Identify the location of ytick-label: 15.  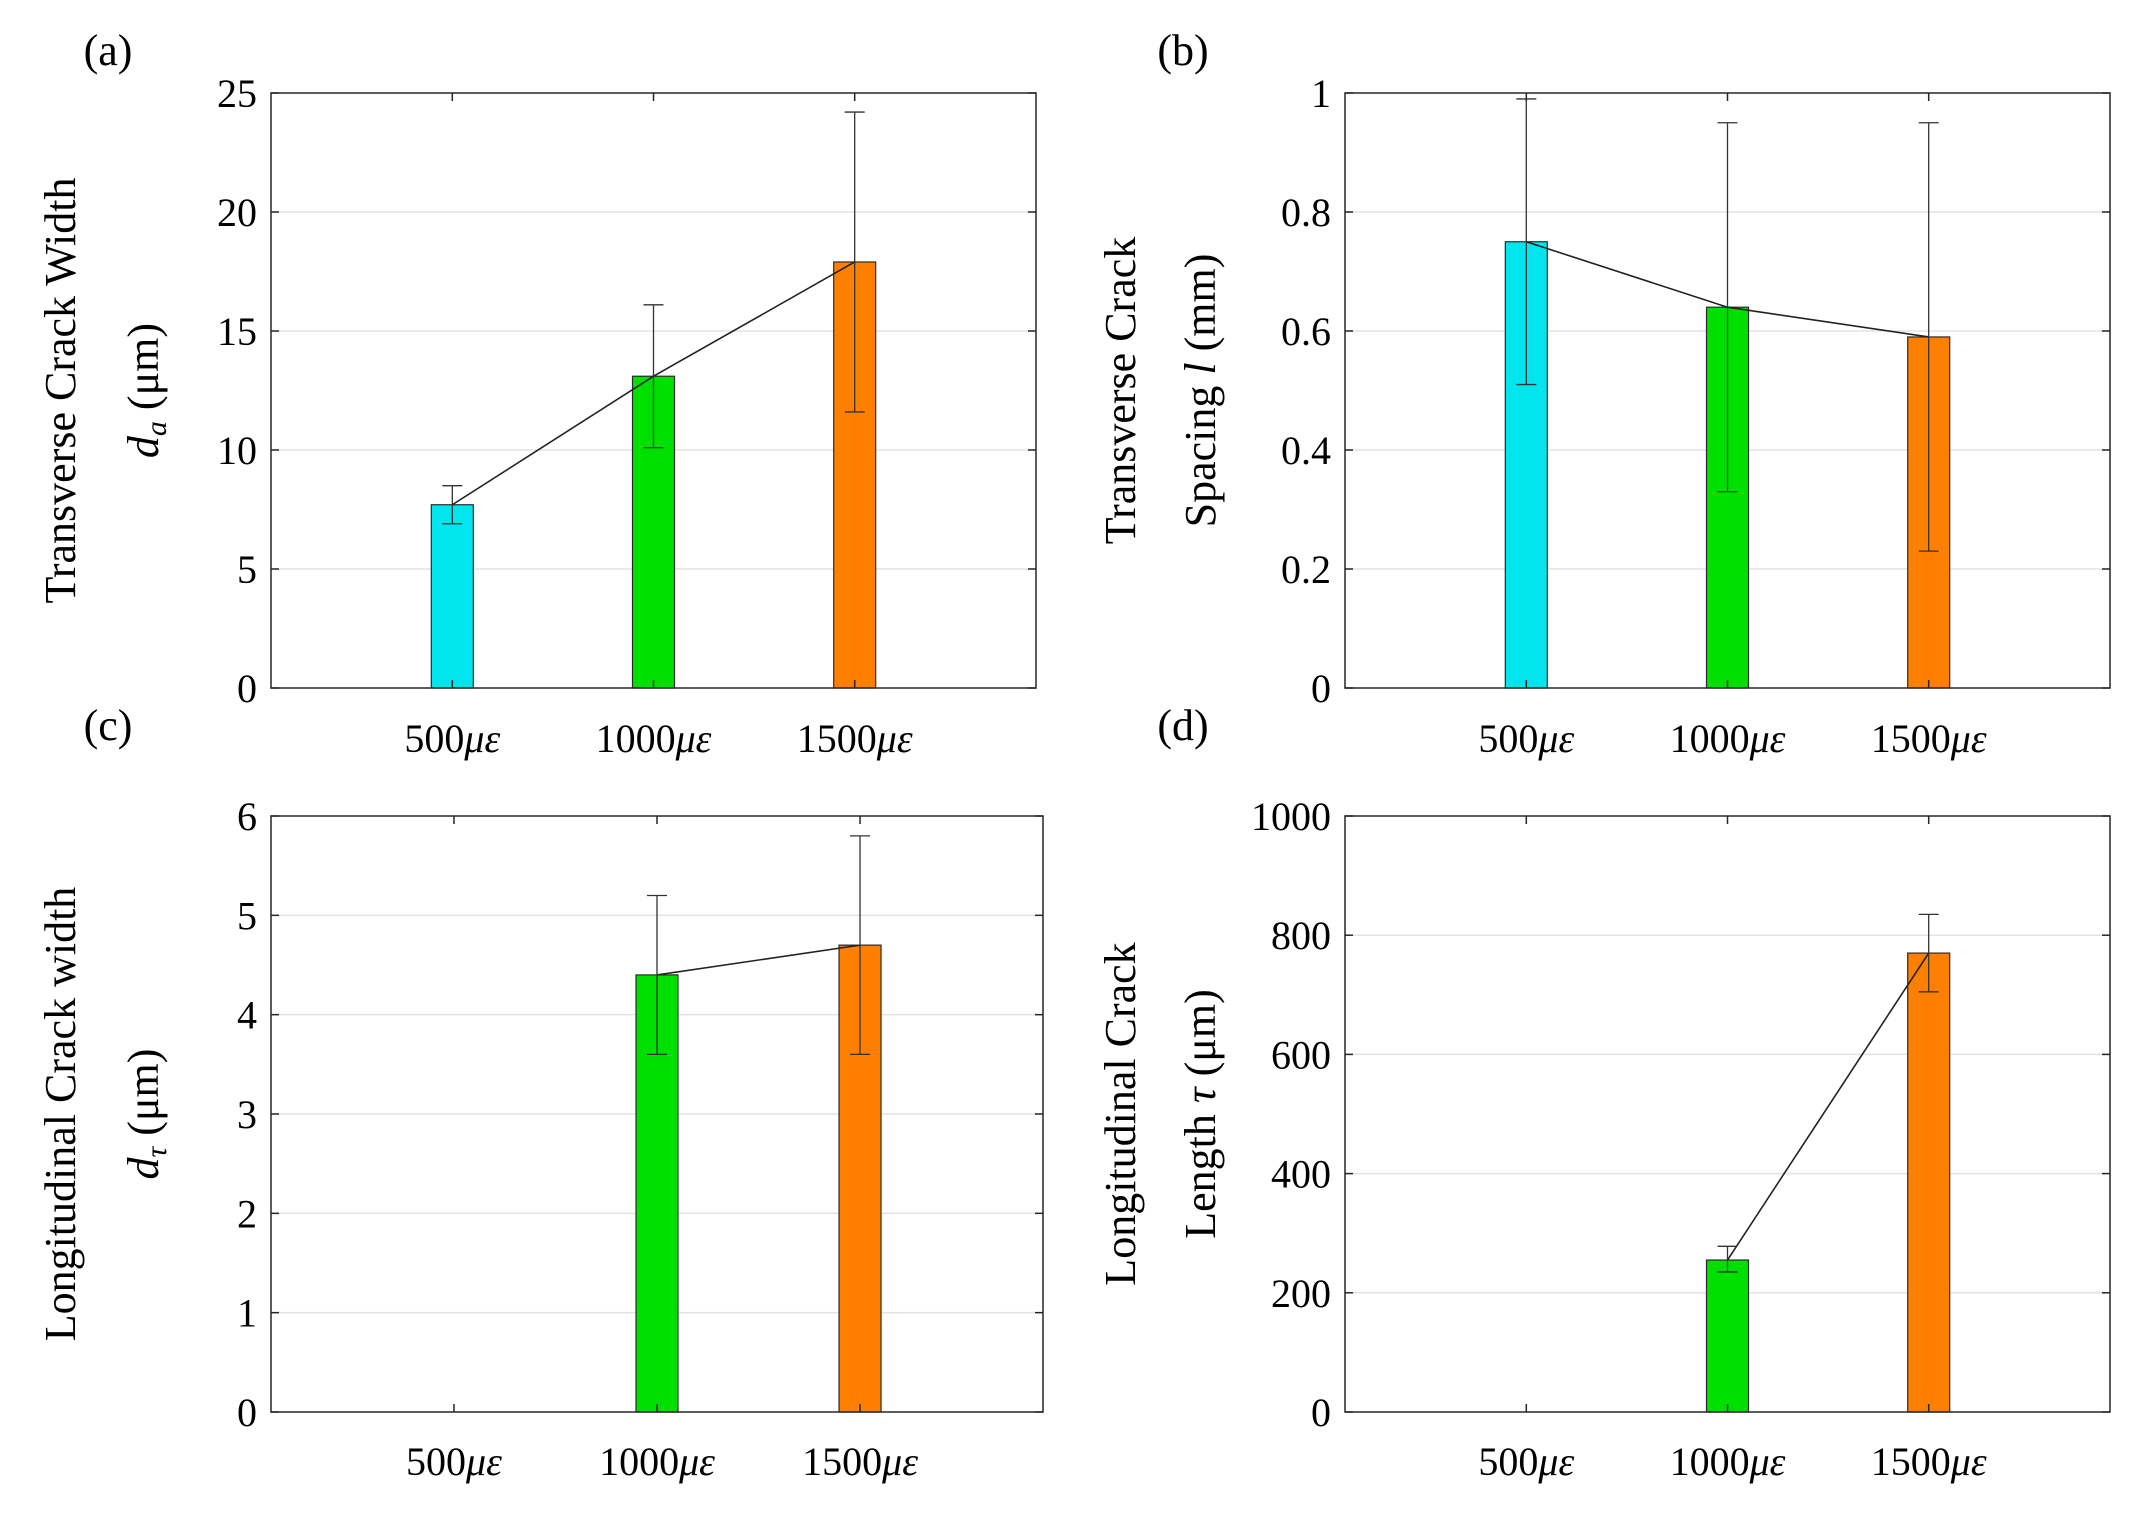
(237, 331).